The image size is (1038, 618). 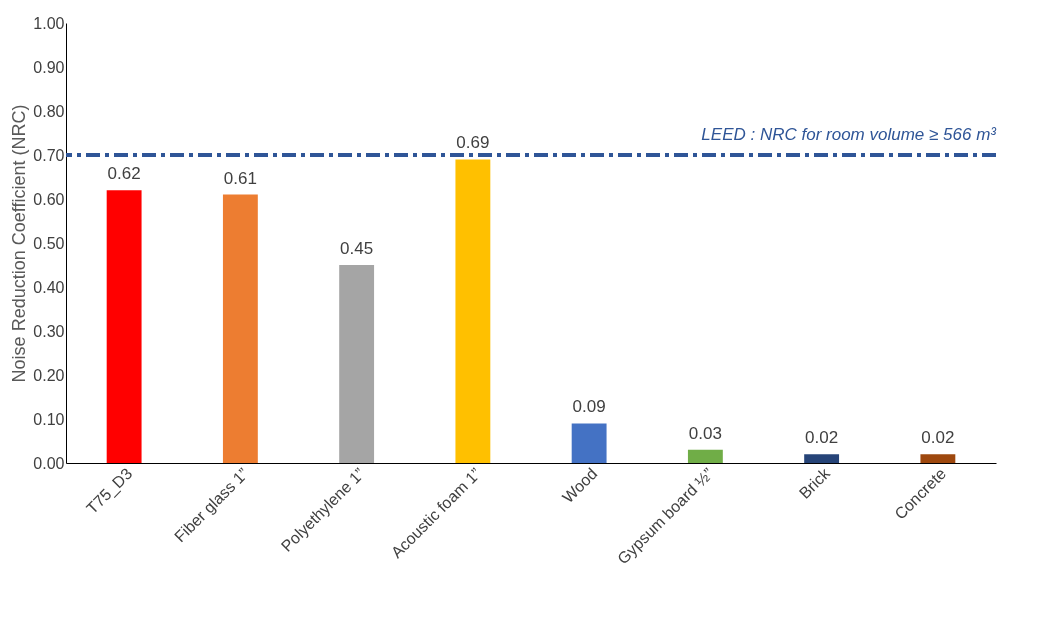 I want to click on y-tick-label: 0.80, so click(x=49, y=111).